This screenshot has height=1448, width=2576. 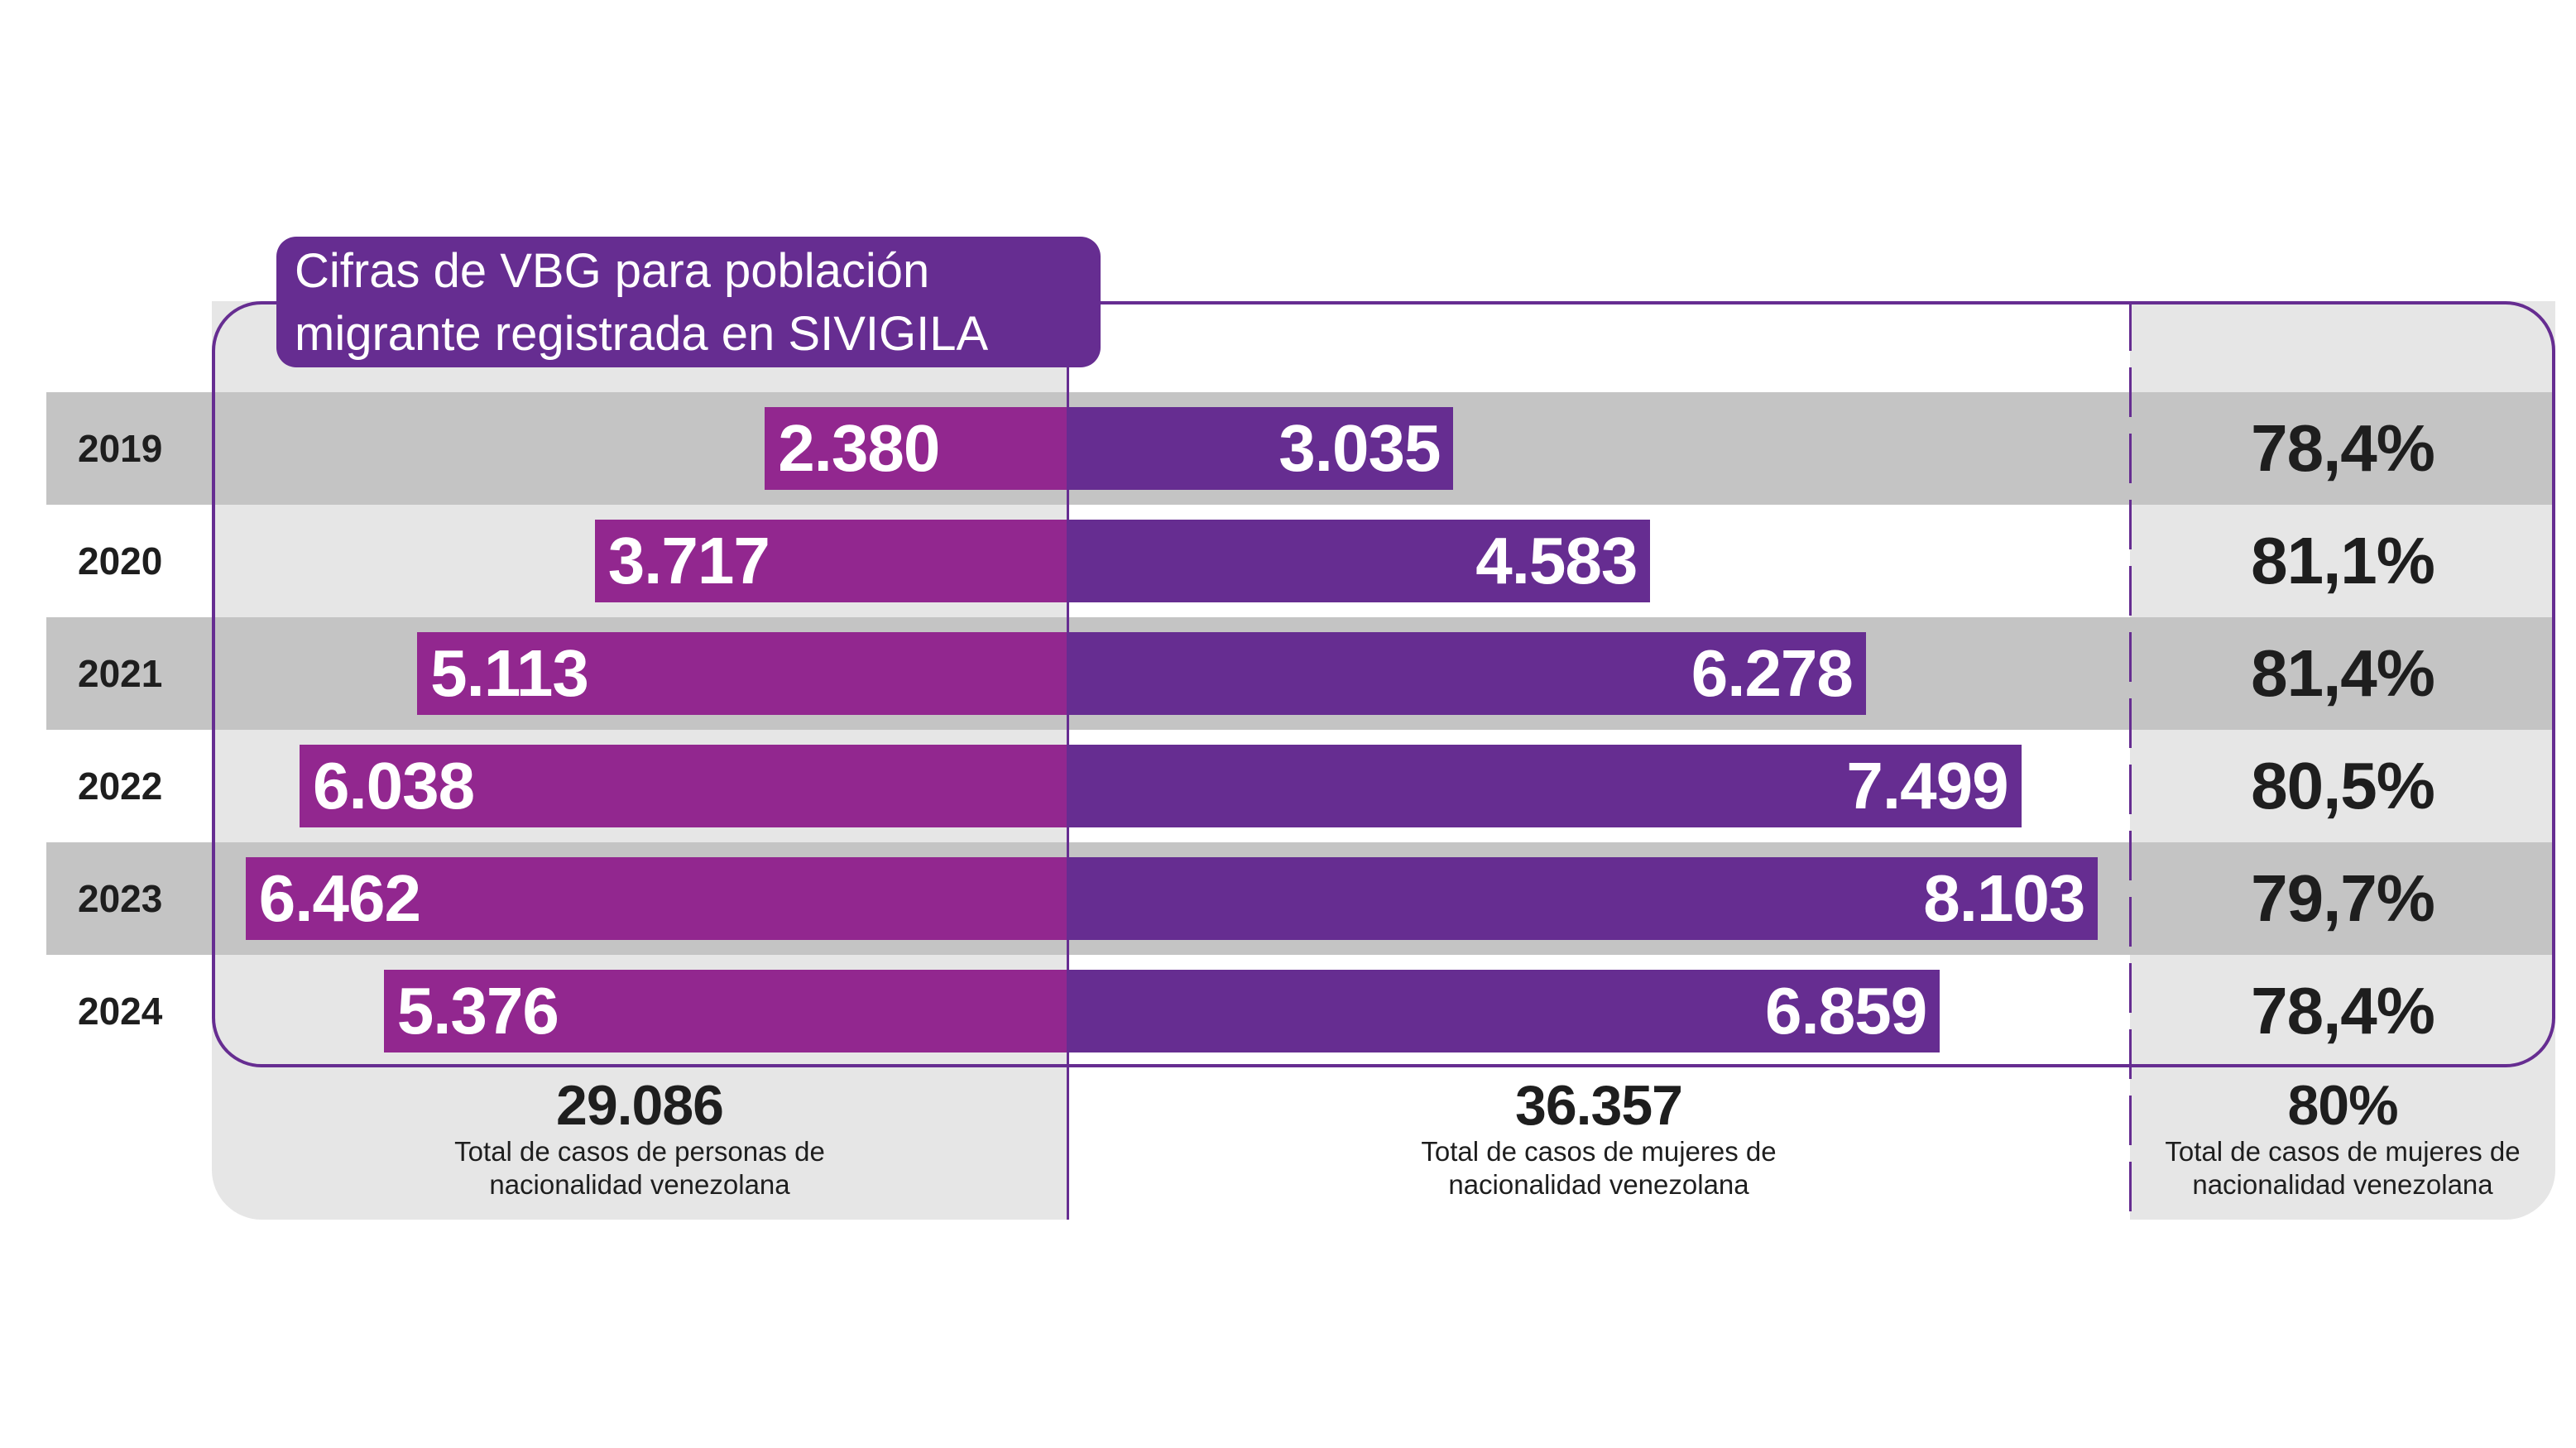 I want to click on percent-women-label: 81,4%, so click(x=2343, y=673).